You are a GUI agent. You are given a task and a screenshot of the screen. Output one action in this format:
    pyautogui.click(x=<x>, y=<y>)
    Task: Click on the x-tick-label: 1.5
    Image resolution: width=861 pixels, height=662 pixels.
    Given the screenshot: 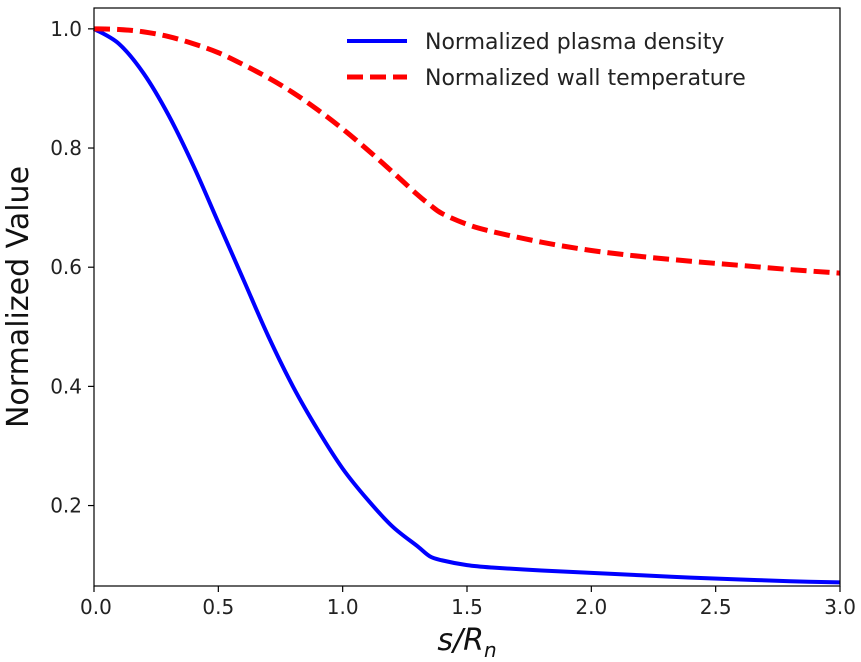 What is the action you would take?
    pyautogui.click(x=467, y=607)
    